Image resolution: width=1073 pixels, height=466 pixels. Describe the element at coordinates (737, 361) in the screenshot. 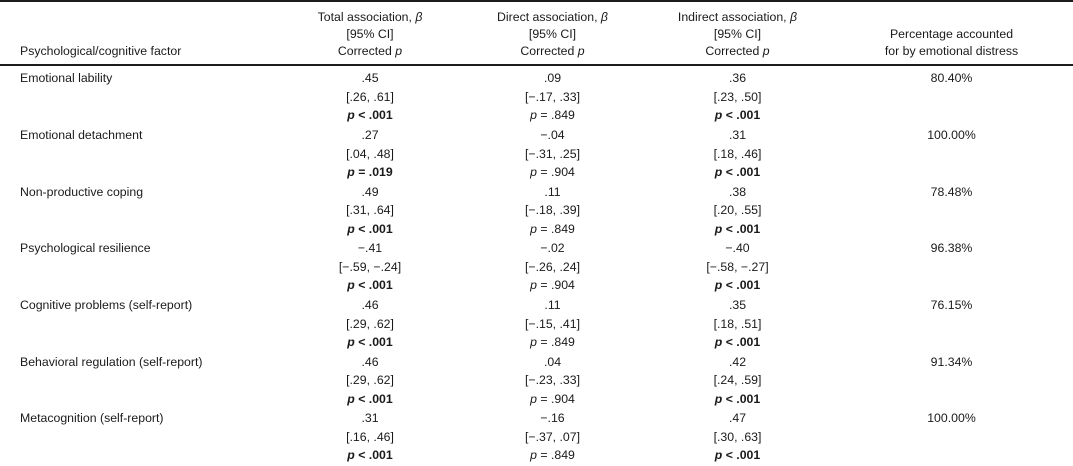

I see `indirect-beta-value: .42` at that location.